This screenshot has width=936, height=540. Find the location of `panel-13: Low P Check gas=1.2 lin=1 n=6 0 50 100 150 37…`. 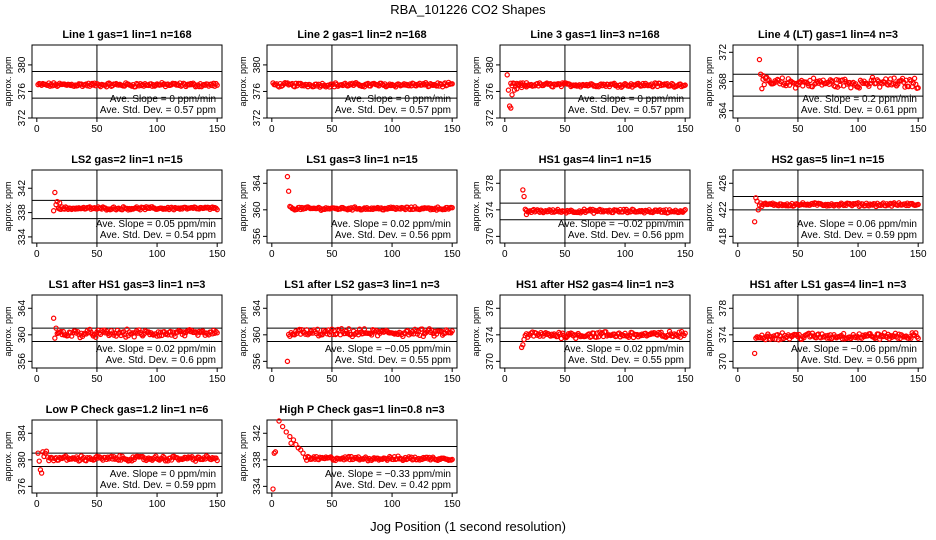

panel-13: Low P Check gas=1.2 lin=1 n=6 0 50 100 150 37… is located at coordinates (114, 457).